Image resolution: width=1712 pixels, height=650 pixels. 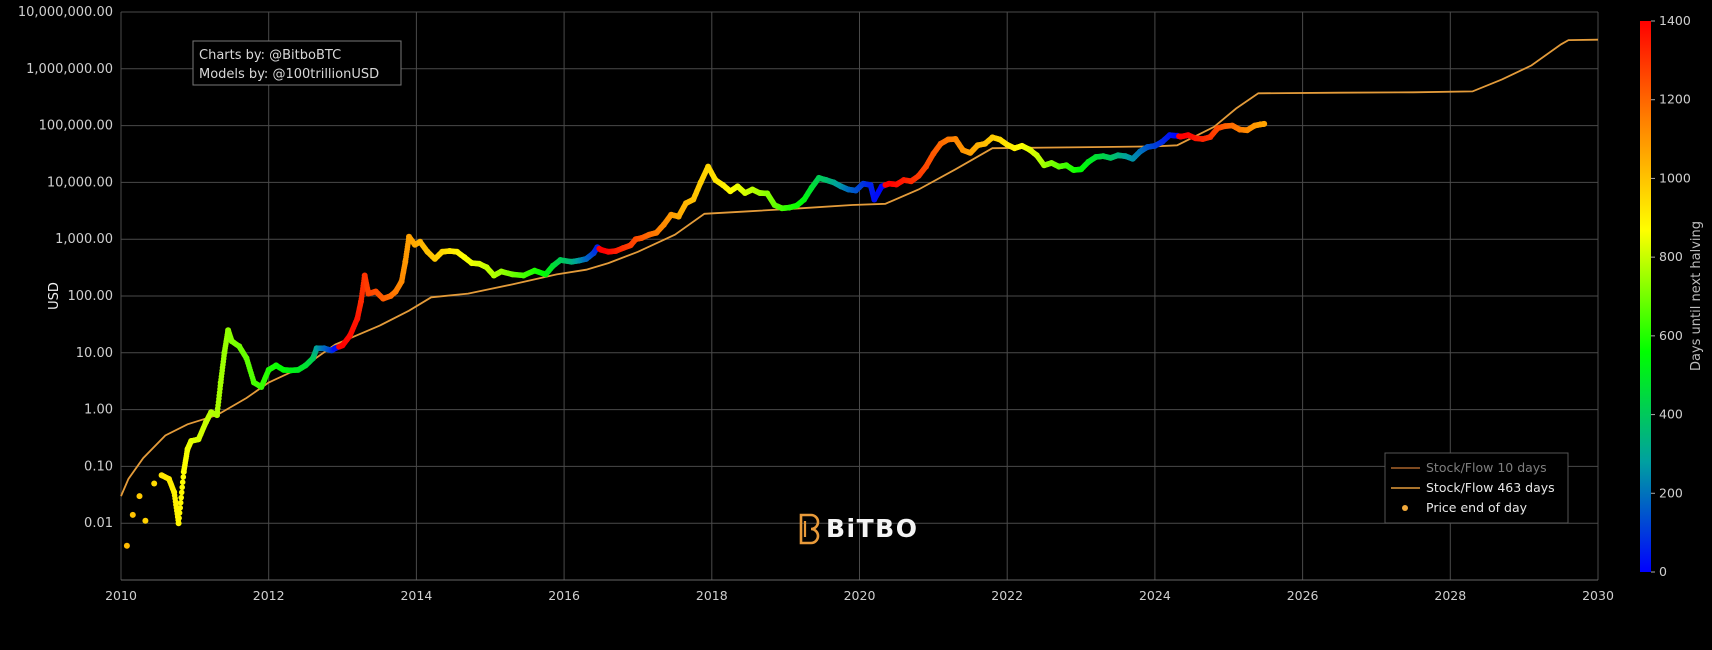 What do you see at coordinates (1696, 296) in the screenshot?
I see `colorbar-title: Days until next halving` at bounding box center [1696, 296].